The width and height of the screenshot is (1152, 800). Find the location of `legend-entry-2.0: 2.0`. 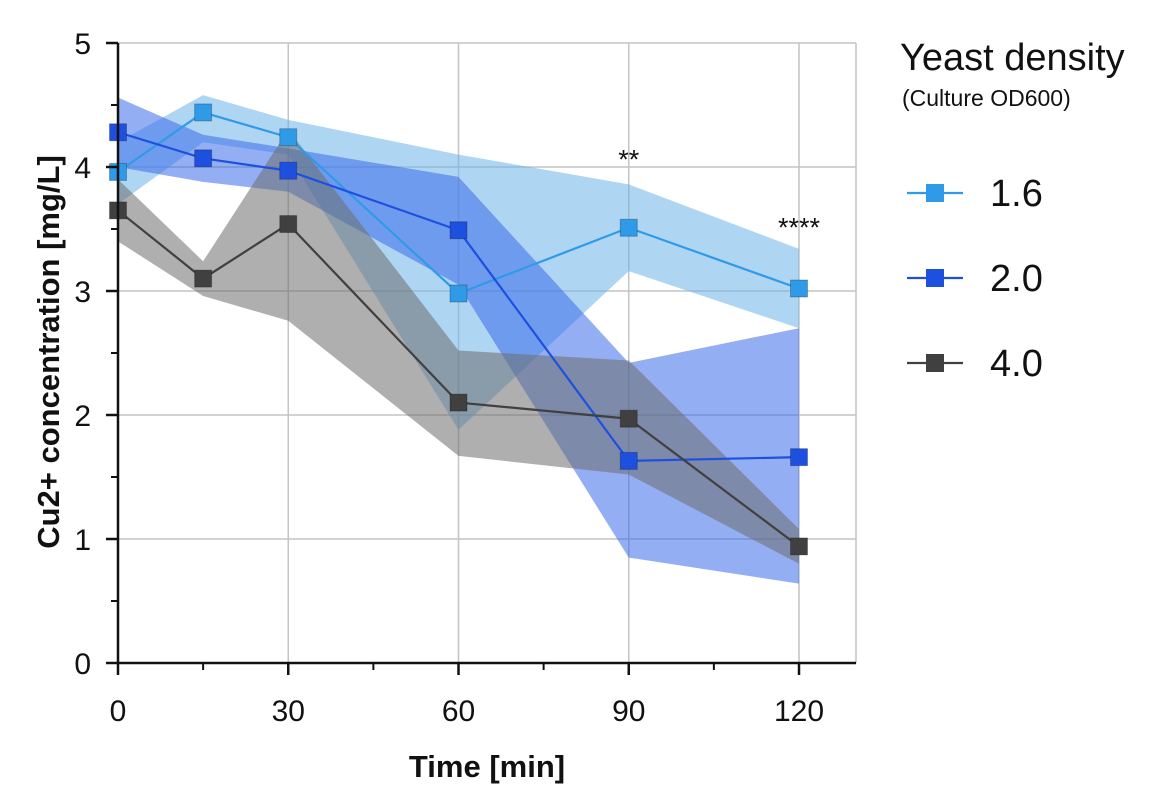

legend-entry-2.0: 2.0 is located at coordinates (975, 279).